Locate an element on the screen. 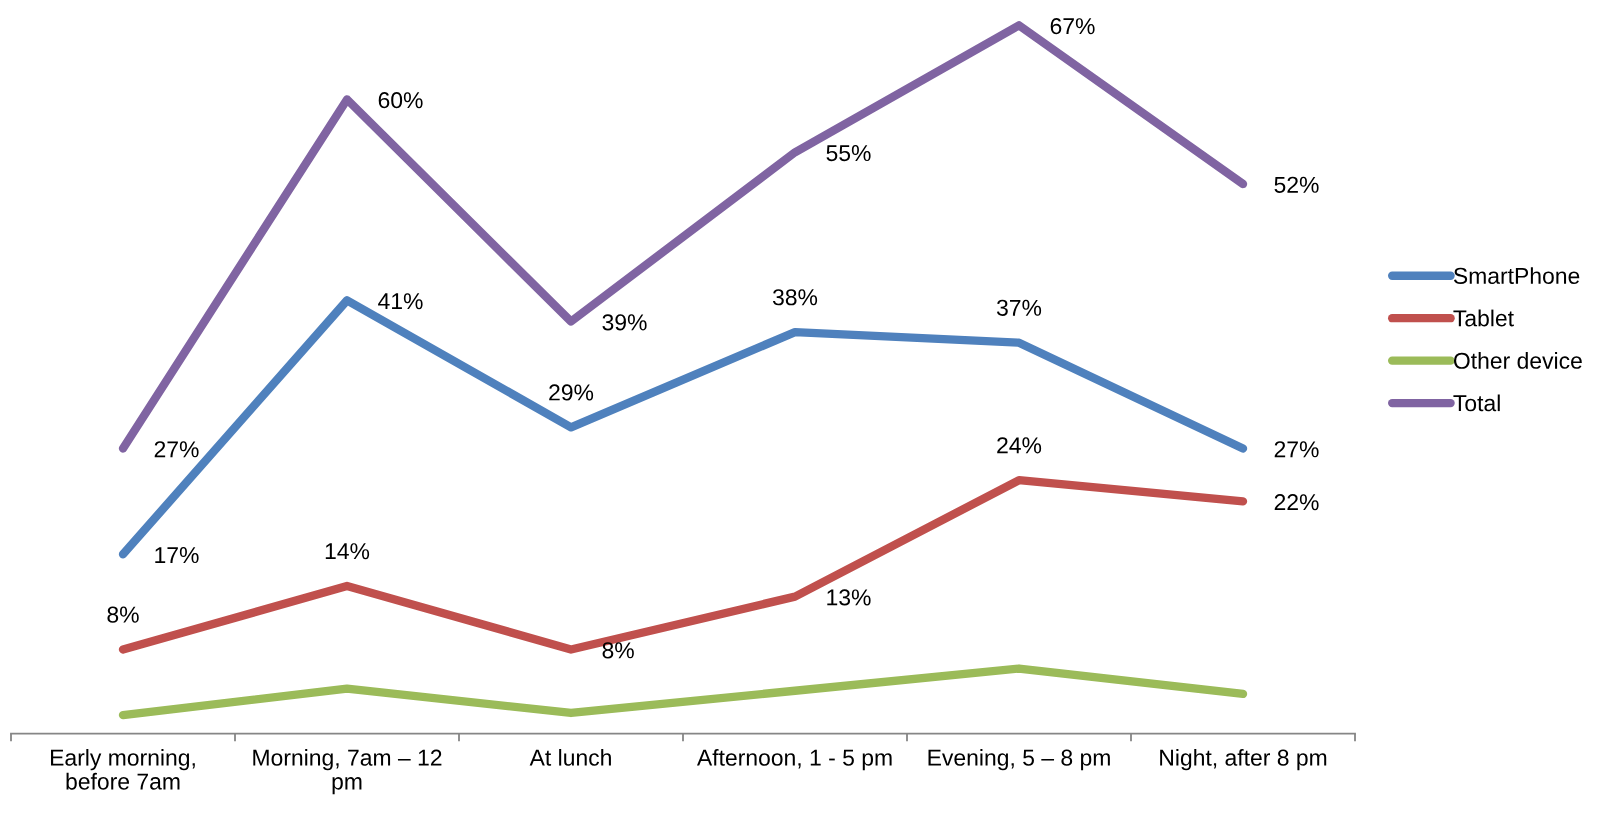 This screenshot has height=814, width=1604. data-label: 24% is located at coordinates (1019, 445).